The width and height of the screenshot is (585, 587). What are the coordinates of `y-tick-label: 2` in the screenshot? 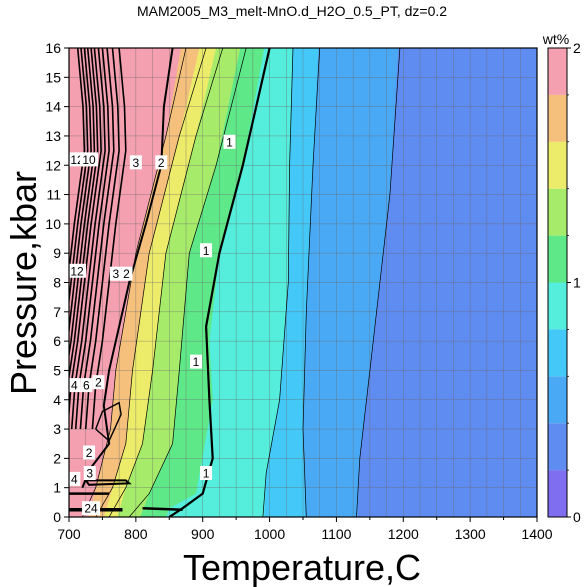 It's located at (57, 458).